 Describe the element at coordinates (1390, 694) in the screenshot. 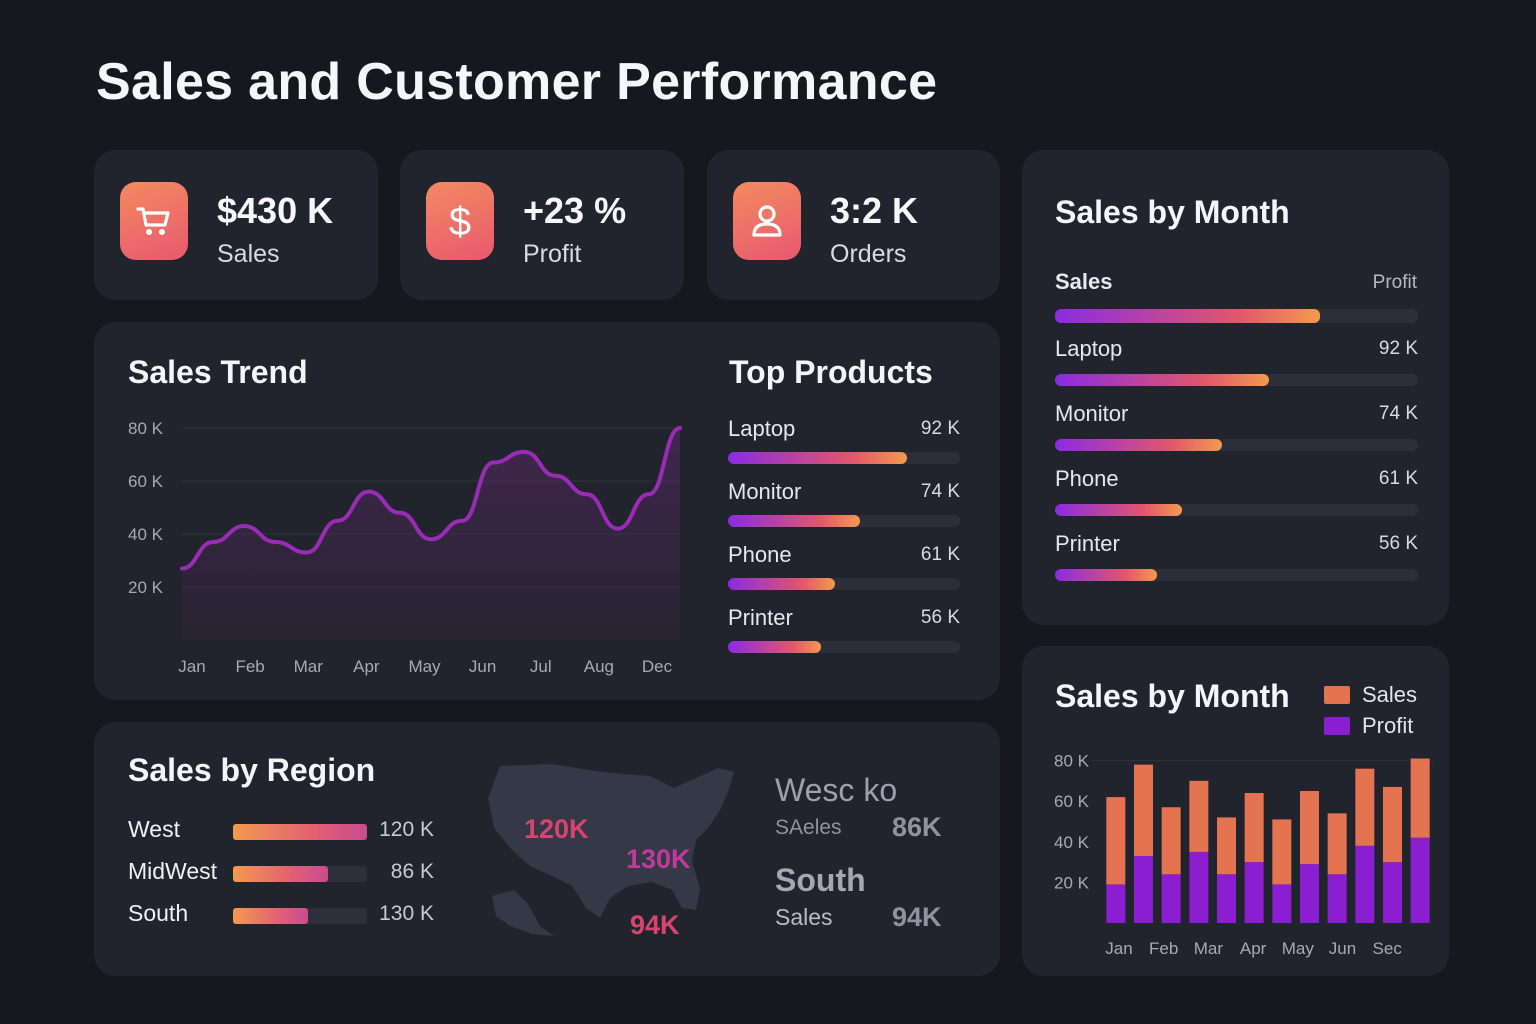

I see `legend-sales-label: Sales` at that location.